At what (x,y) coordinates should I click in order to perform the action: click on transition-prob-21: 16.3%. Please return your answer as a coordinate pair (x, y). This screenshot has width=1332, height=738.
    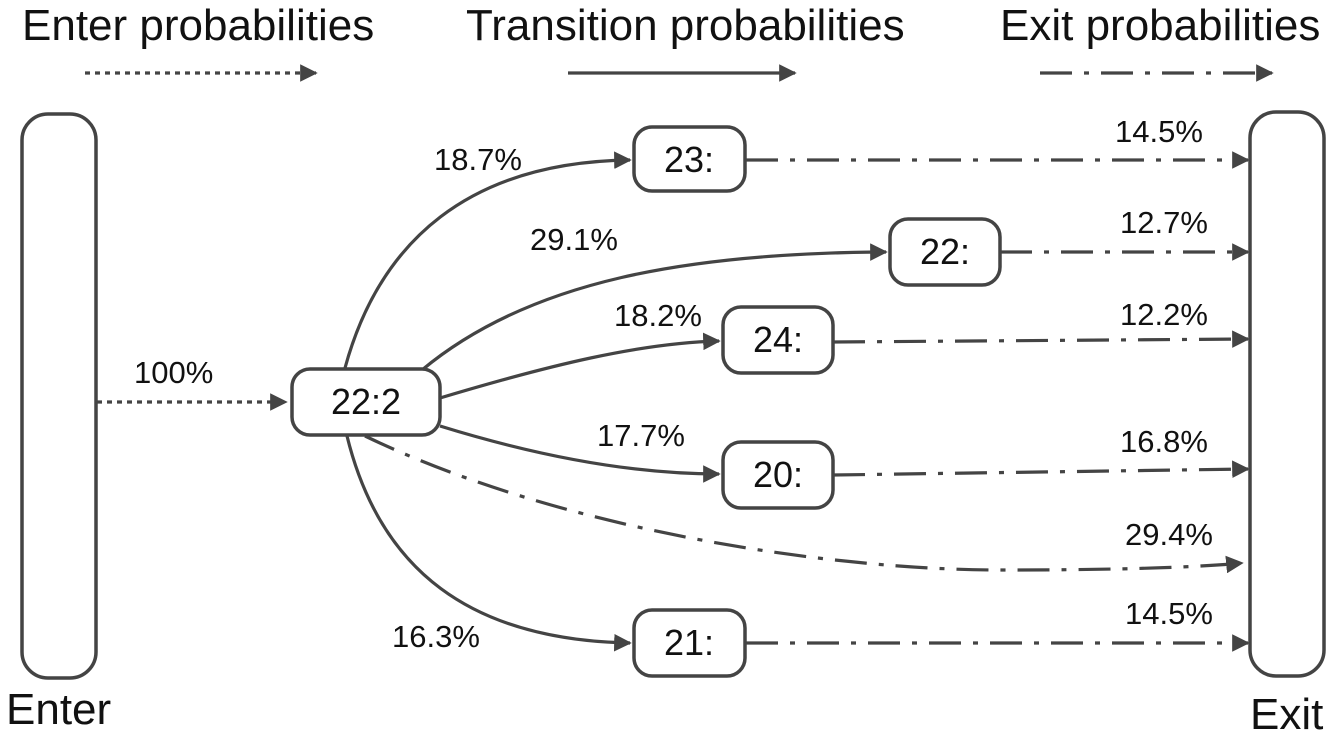
    Looking at the image, I should click on (436, 636).